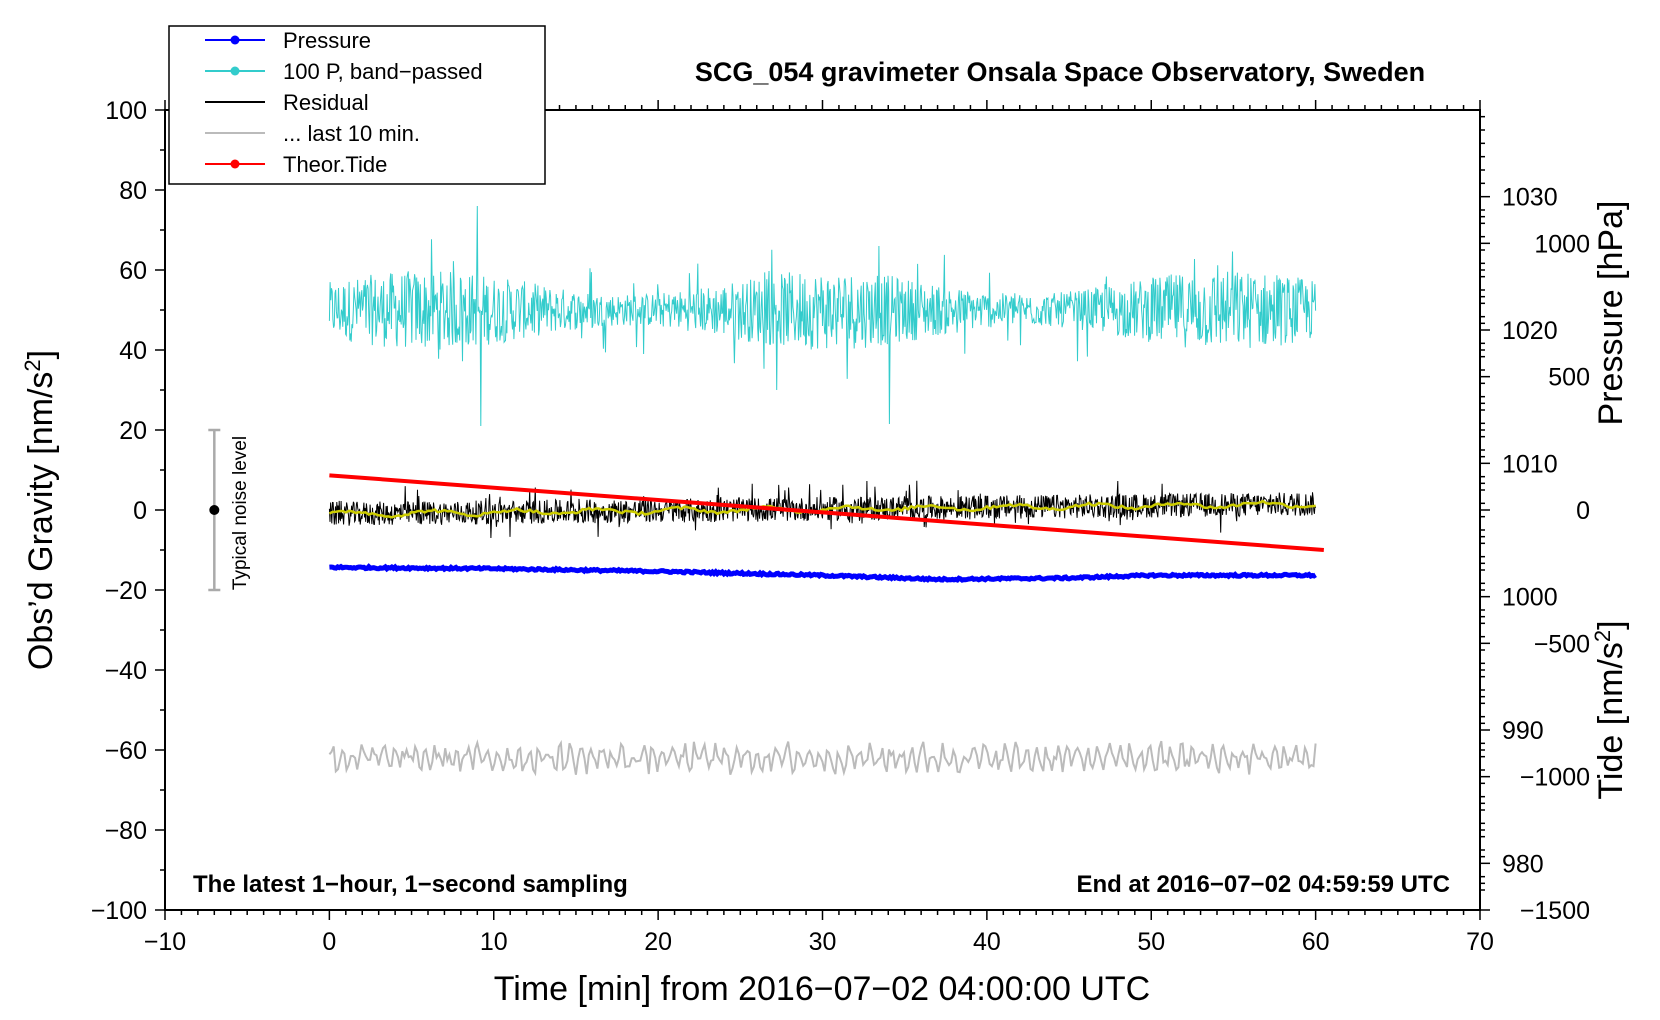 This screenshot has height=1020, width=1660. Describe the element at coordinates (1523, 731) in the screenshot. I see `pressure-tick-label: 990` at that location.